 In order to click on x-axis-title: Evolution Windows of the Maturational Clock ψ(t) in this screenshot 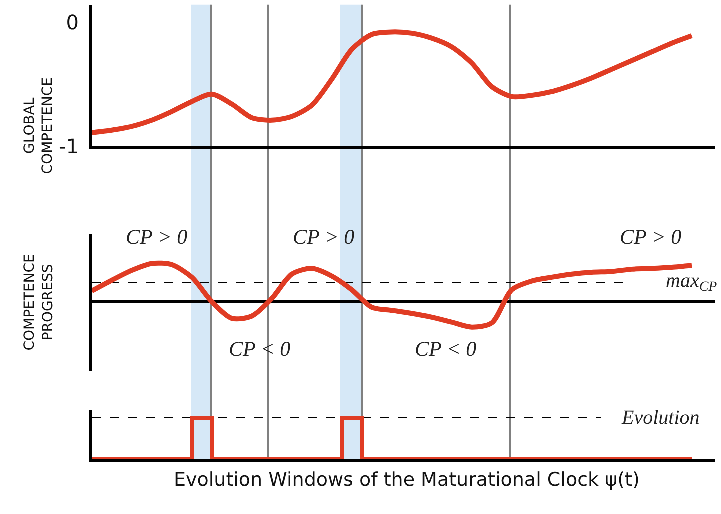, I will do `click(407, 480)`.